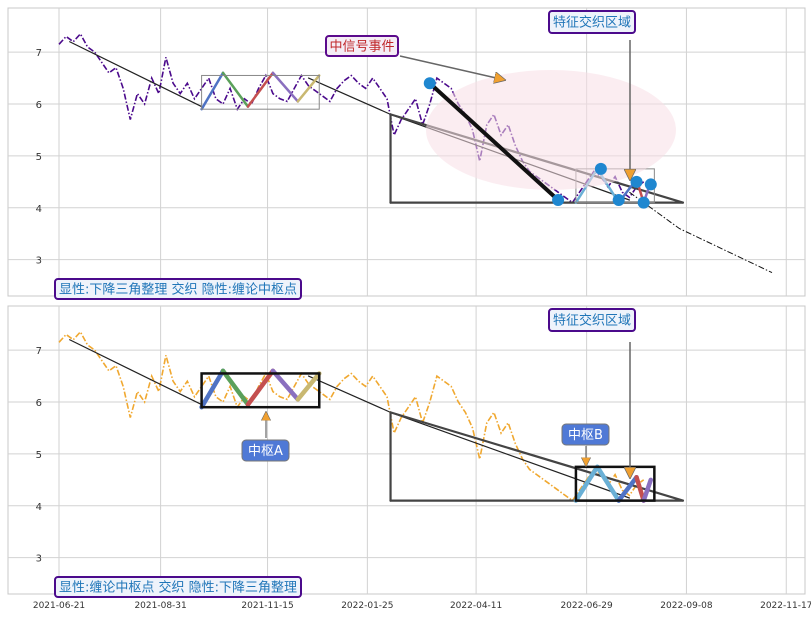 The height and width of the screenshot is (617, 811). I want to click on zhongshu-box-b, so click(615, 483).